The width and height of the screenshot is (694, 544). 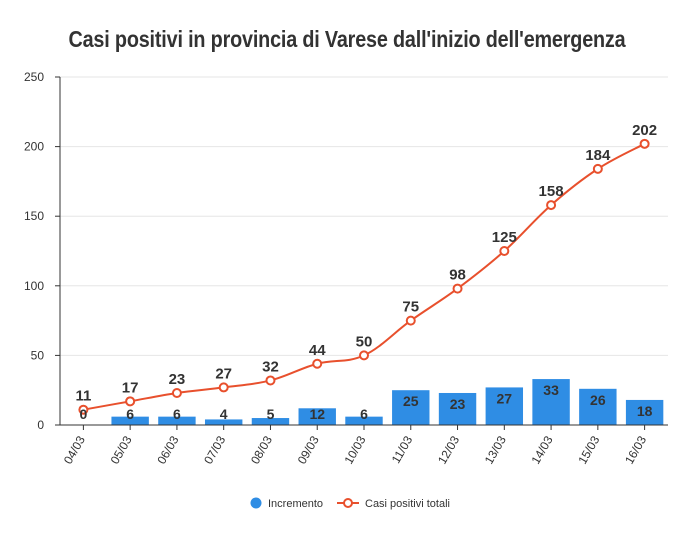 I want to click on x-tick-label: 09/03, so click(x=308, y=449).